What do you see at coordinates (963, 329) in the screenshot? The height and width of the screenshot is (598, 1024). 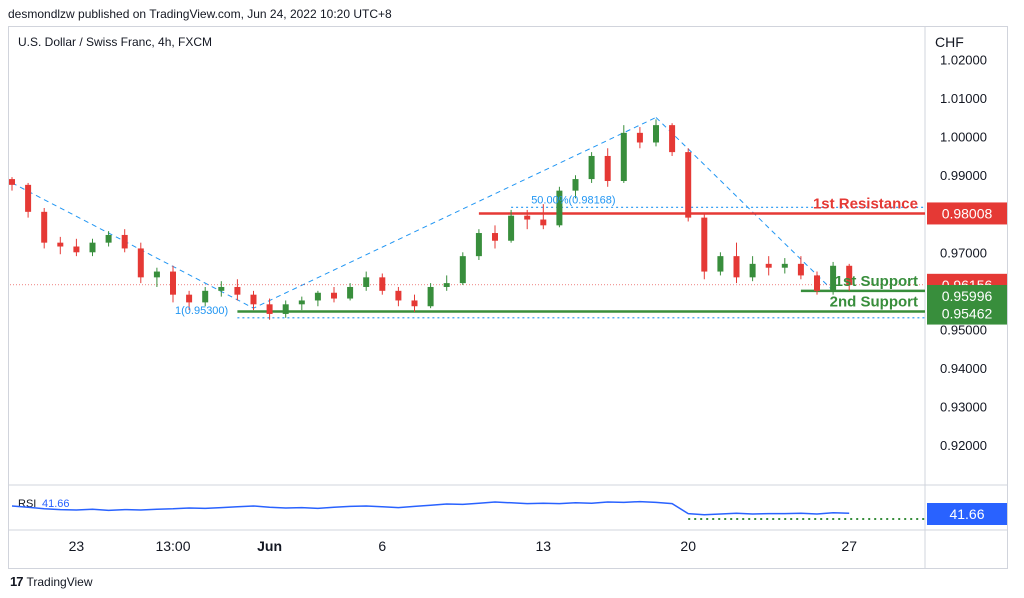 I see `y-tick-label: 0.95000` at bounding box center [963, 329].